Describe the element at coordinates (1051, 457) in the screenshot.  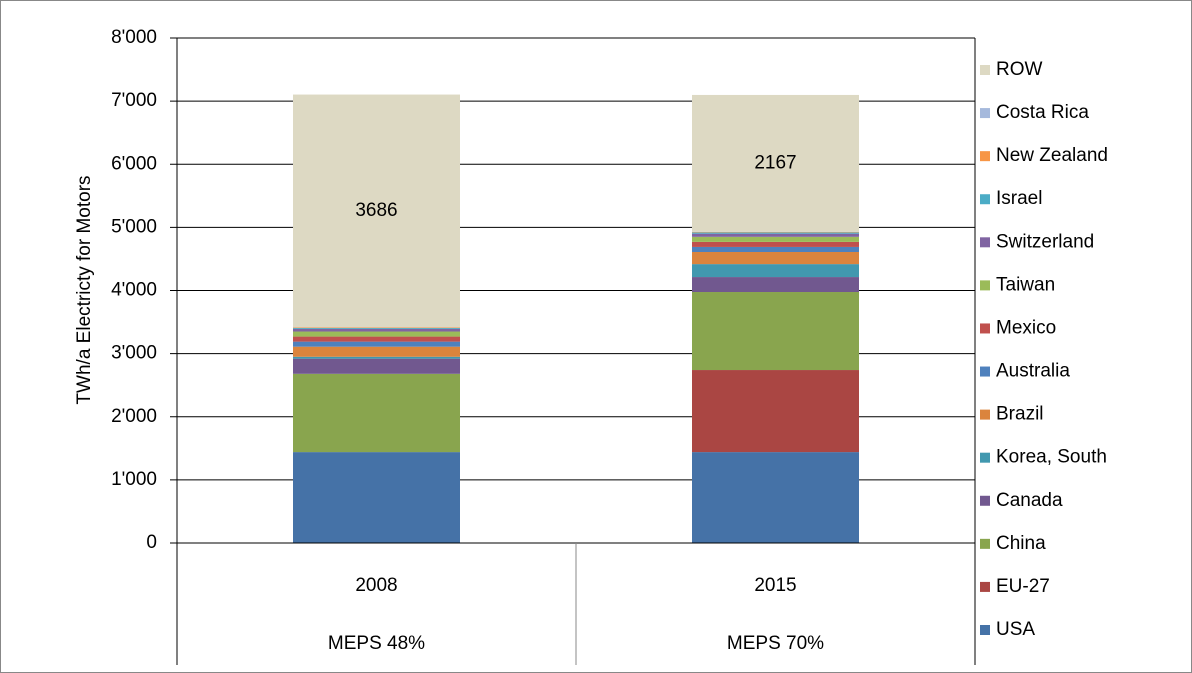
I see `legend-label: Korea, South` at that location.